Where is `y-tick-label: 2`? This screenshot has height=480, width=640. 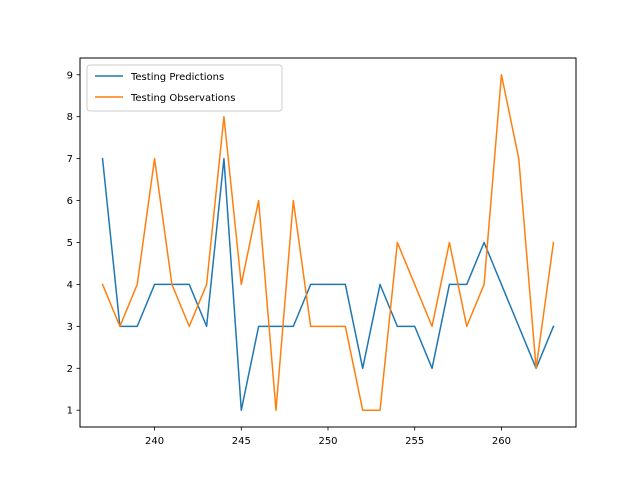 y-tick-label: 2 is located at coordinates (70, 369).